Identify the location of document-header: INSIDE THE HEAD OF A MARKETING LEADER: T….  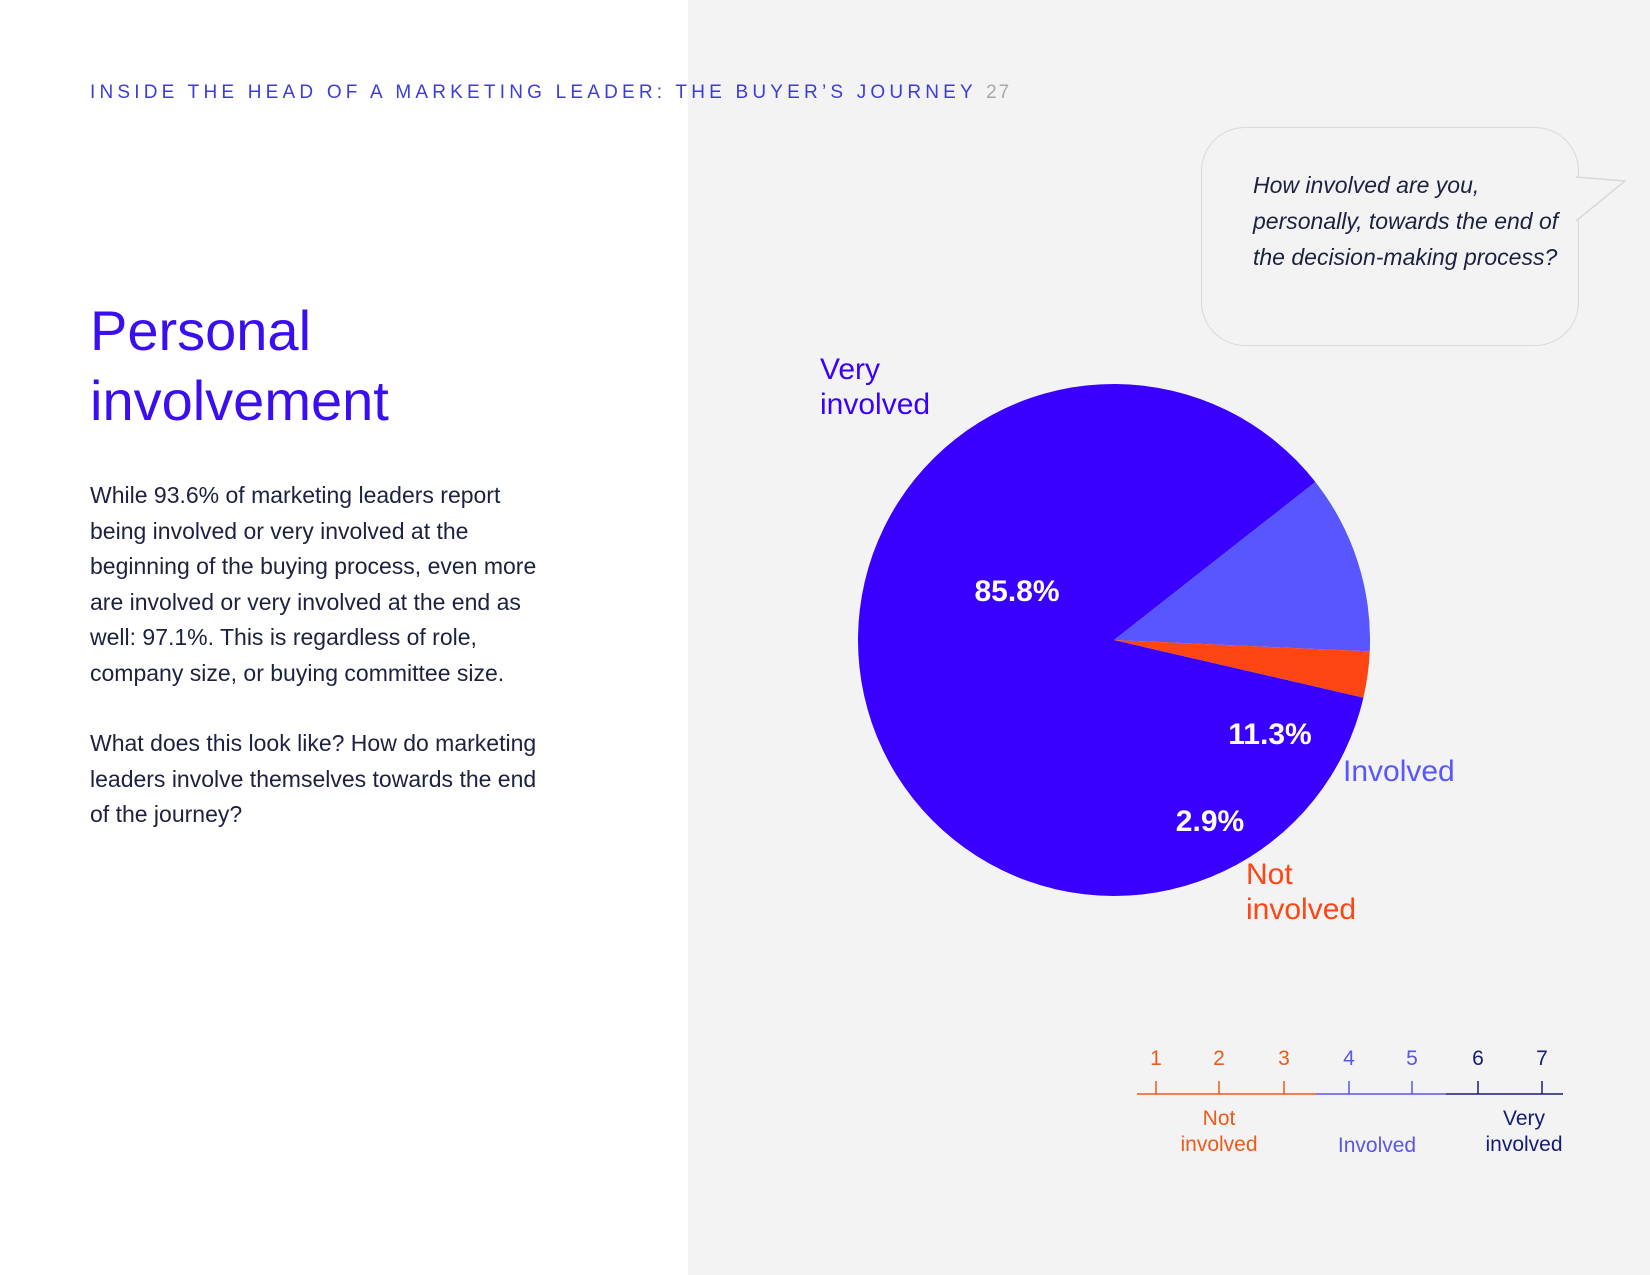
(550, 93).